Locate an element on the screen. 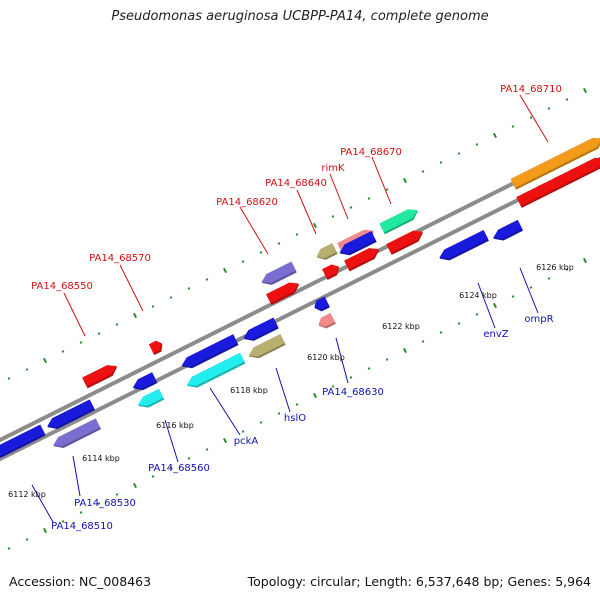  gene-label: PA14_68630 is located at coordinates (353, 392).